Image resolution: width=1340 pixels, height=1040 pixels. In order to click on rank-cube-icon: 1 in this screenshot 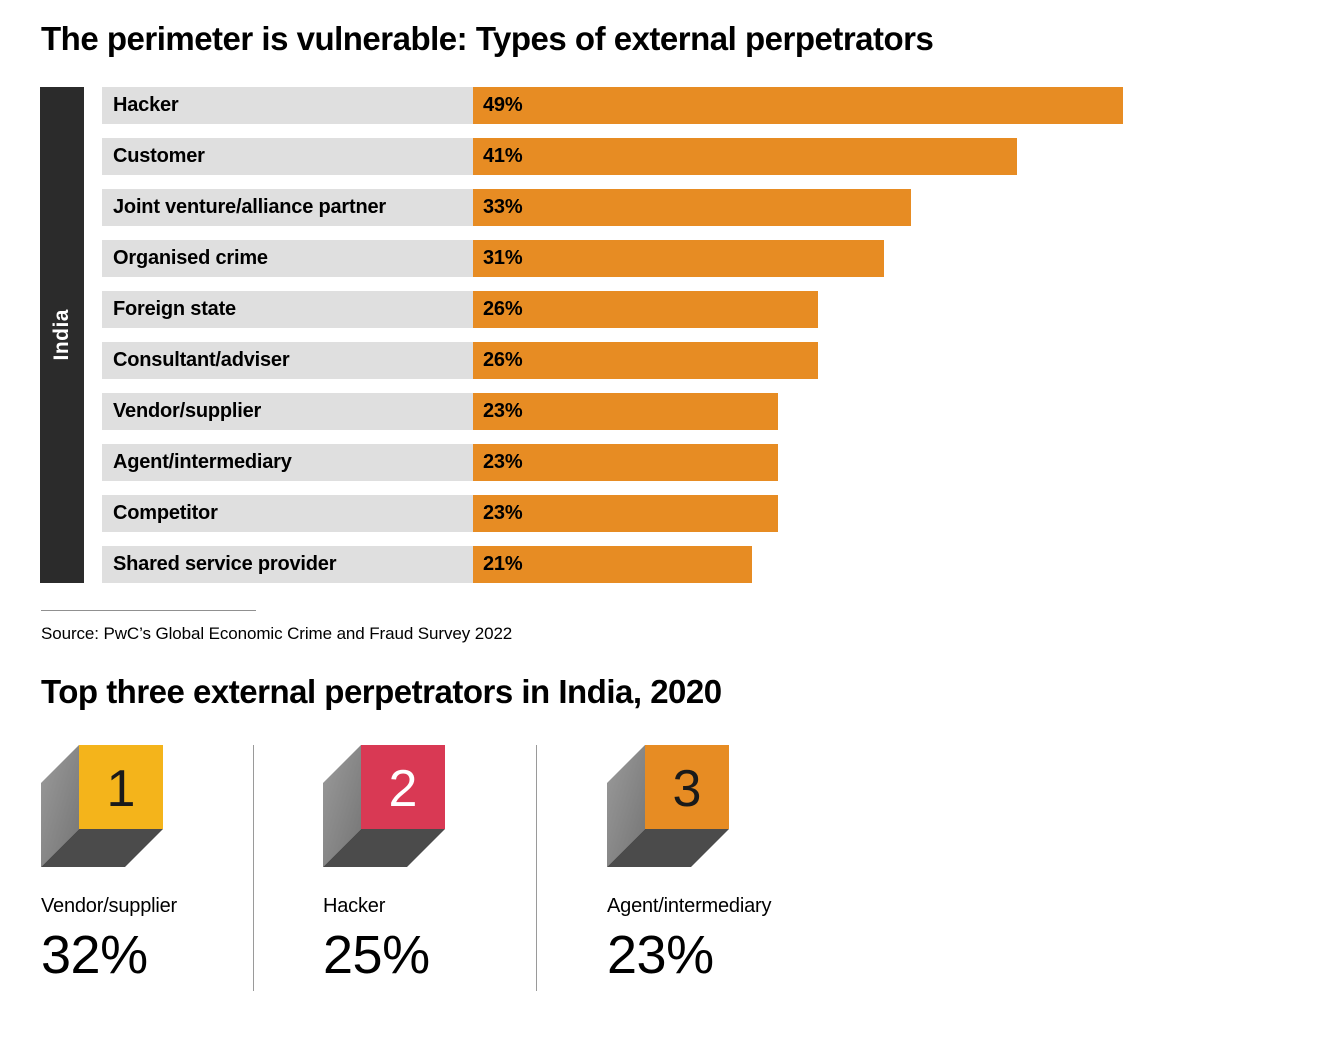, I will do `click(102, 806)`.